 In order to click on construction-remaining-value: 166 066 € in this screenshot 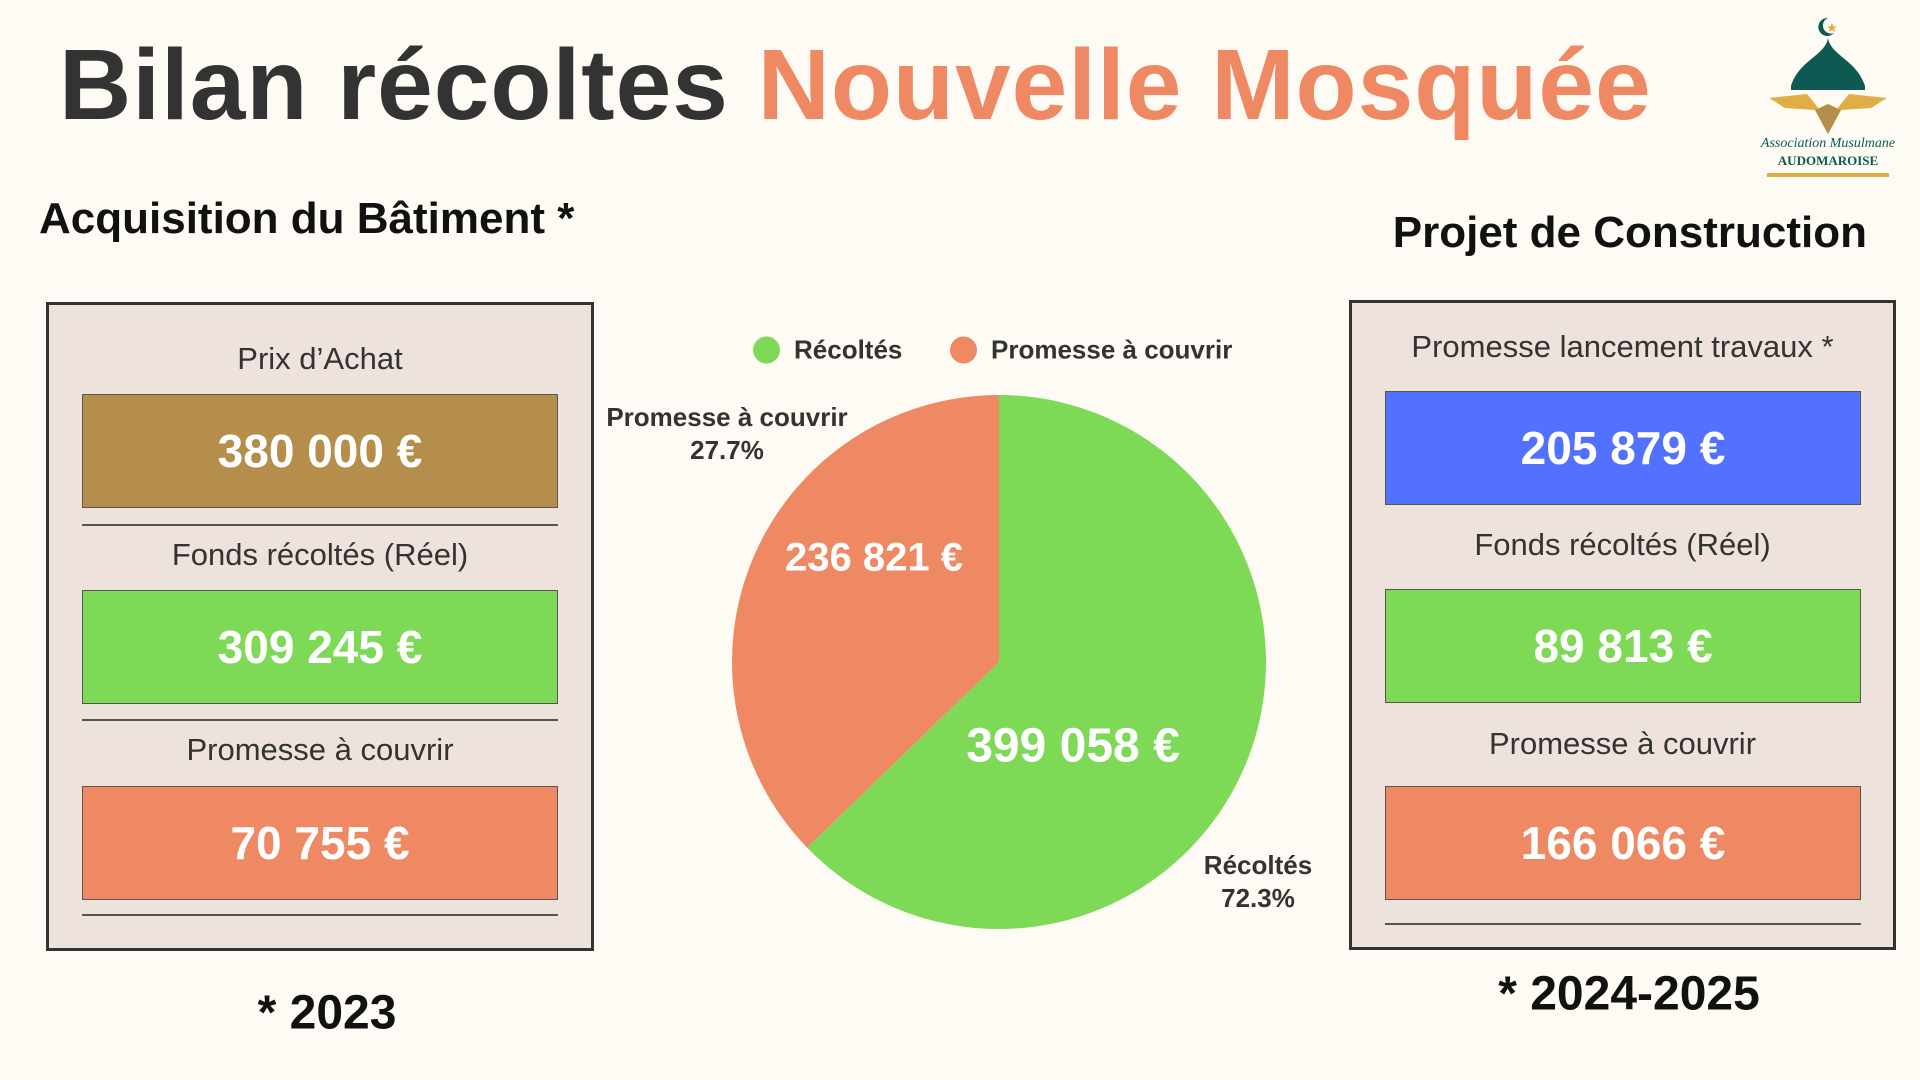, I will do `click(1623, 843)`.